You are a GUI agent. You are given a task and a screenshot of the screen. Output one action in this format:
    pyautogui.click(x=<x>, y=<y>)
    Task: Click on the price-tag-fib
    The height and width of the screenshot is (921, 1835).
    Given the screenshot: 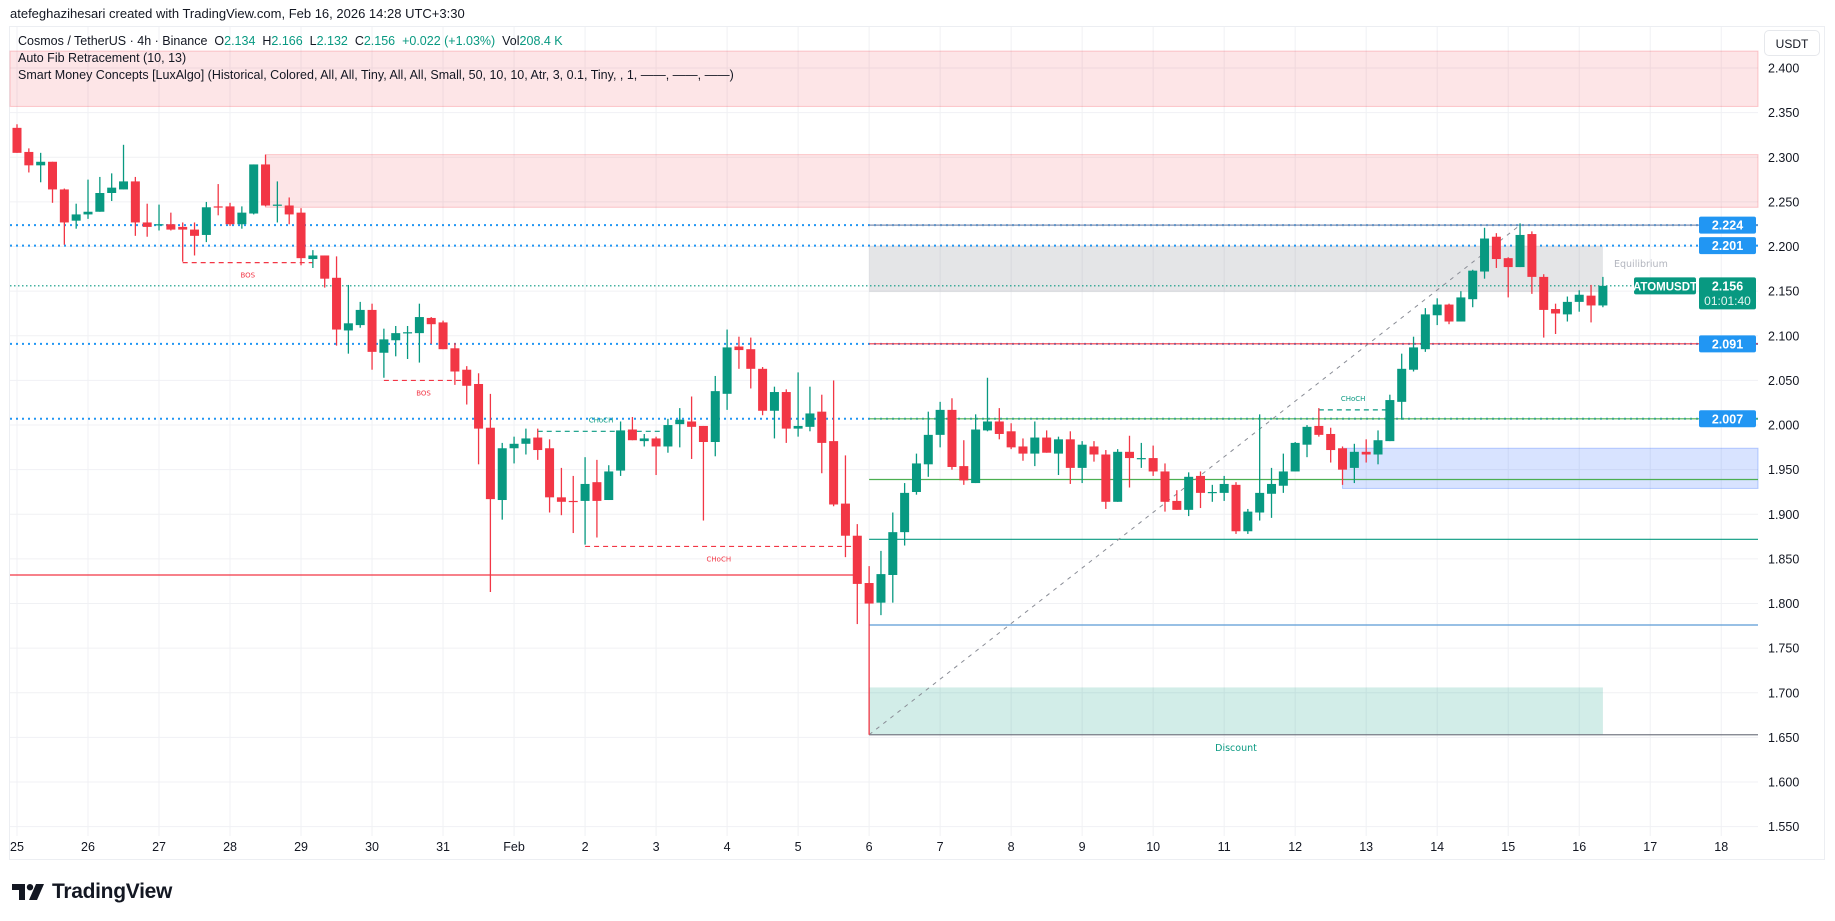 What is the action you would take?
    pyautogui.click(x=1727, y=419)
    